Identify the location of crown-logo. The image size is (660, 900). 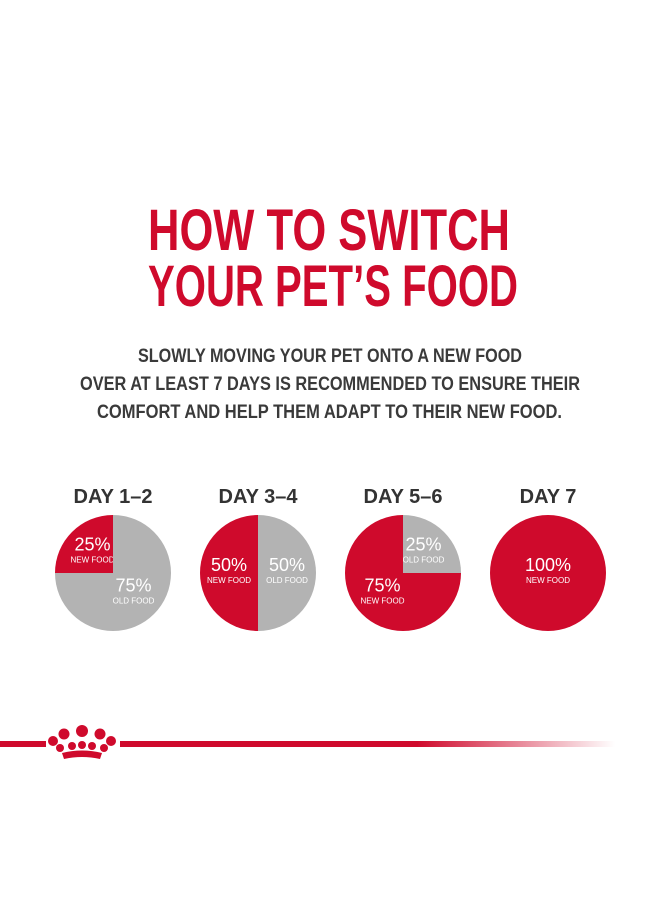
(82, 742).